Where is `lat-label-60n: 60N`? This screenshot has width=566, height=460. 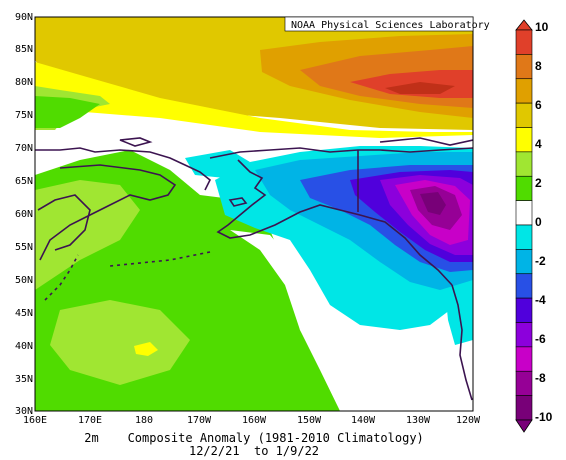
lat-label-60n: 60N is located at coordinates (24, 214).